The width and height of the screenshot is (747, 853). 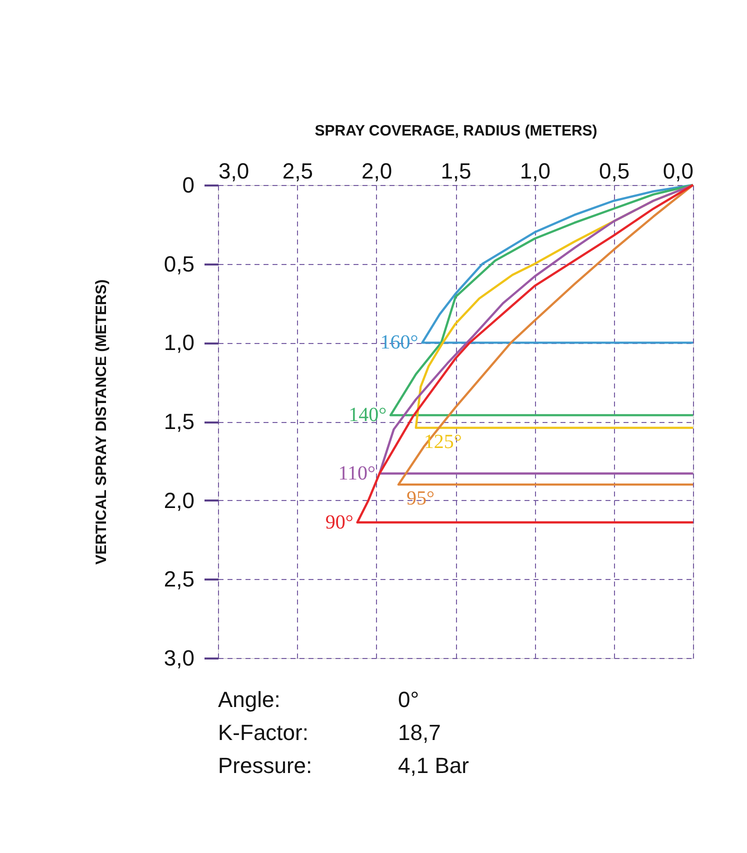 I want to click on series-label: 160°, so click(x=399, y=343).